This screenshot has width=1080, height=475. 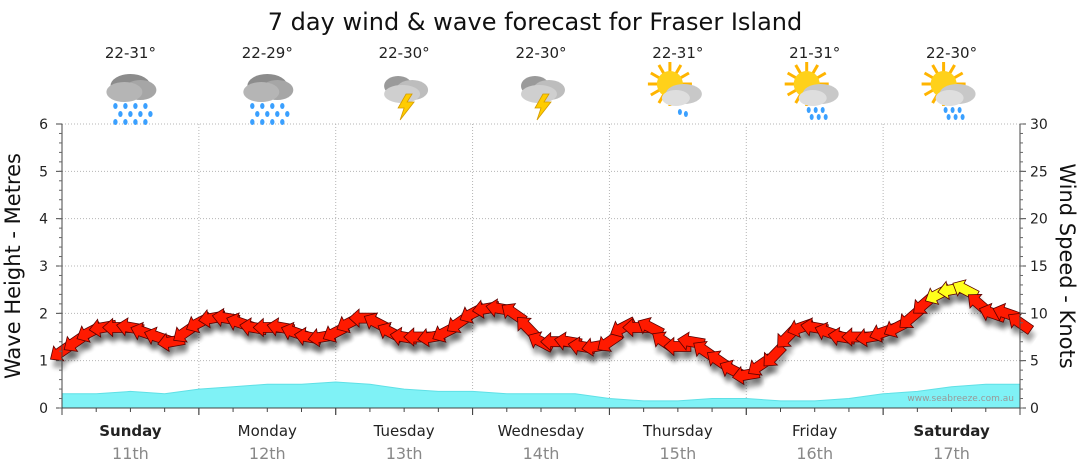 What do you see at coordinates (43, 267) in the screenshot?
I see `left-tick-label: 3` at bounding box center [43, 267].